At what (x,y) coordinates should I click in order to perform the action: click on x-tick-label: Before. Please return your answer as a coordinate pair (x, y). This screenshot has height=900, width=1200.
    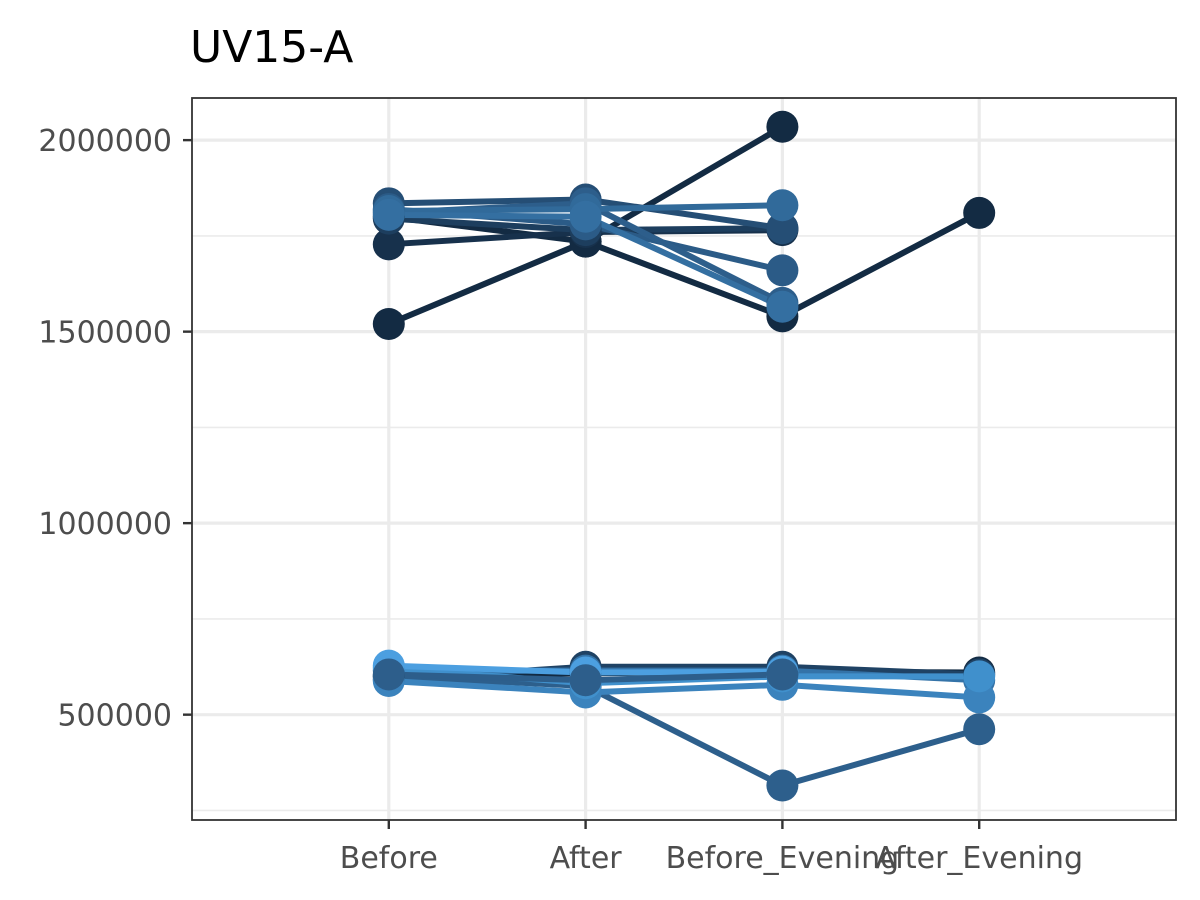
    Looking at the image, I should click on (389, 858).